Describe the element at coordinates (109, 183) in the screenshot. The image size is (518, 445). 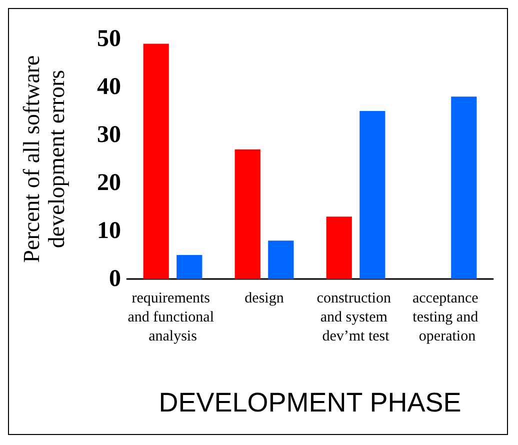
I see `y-tick-label: 20` at that location.